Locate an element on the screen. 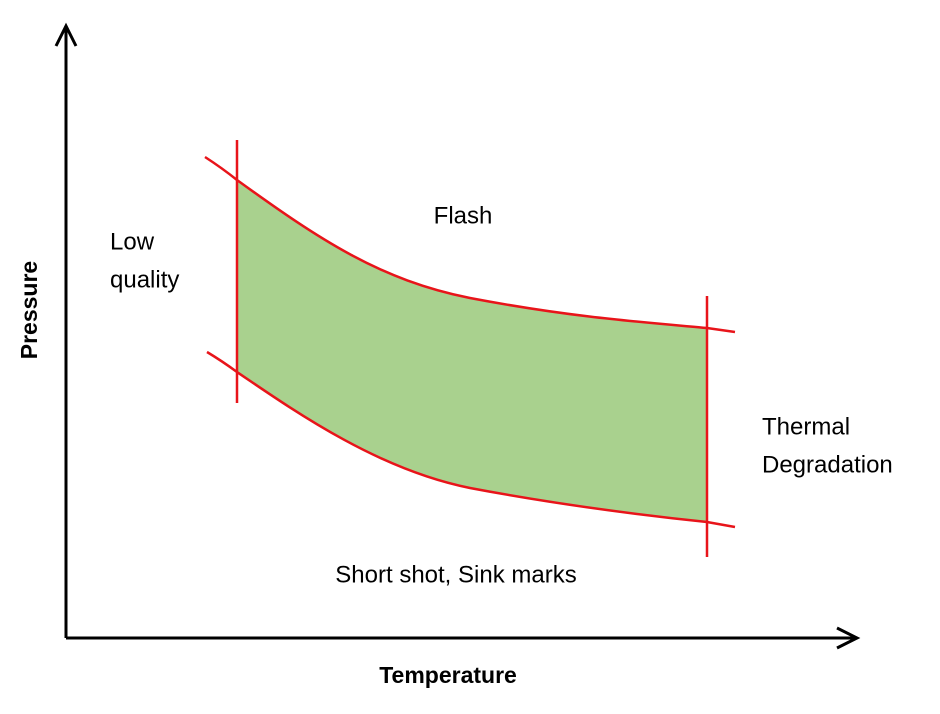 This screenshot has width=940, height=714. region-label: Low is located at coordinates (132, 241).